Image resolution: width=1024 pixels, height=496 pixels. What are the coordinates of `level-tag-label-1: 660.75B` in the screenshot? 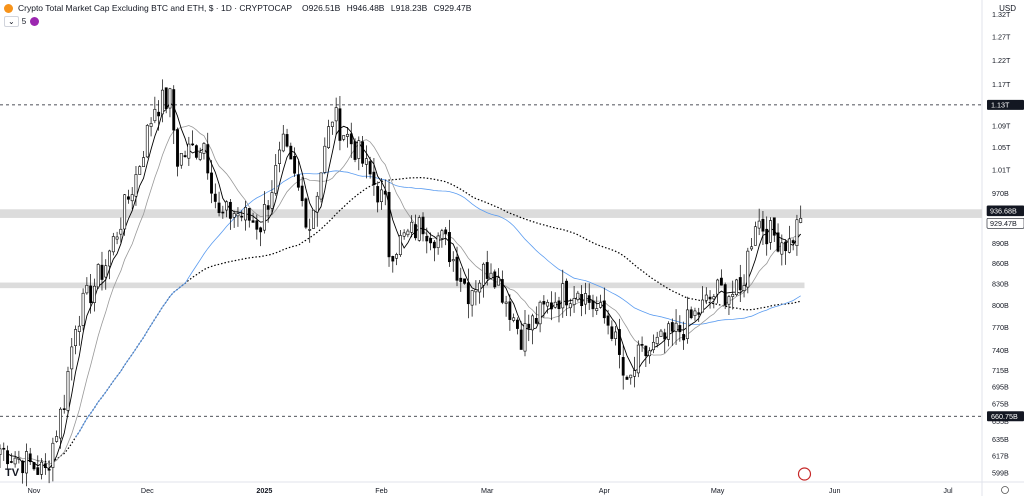 It's located at (1004, 416).